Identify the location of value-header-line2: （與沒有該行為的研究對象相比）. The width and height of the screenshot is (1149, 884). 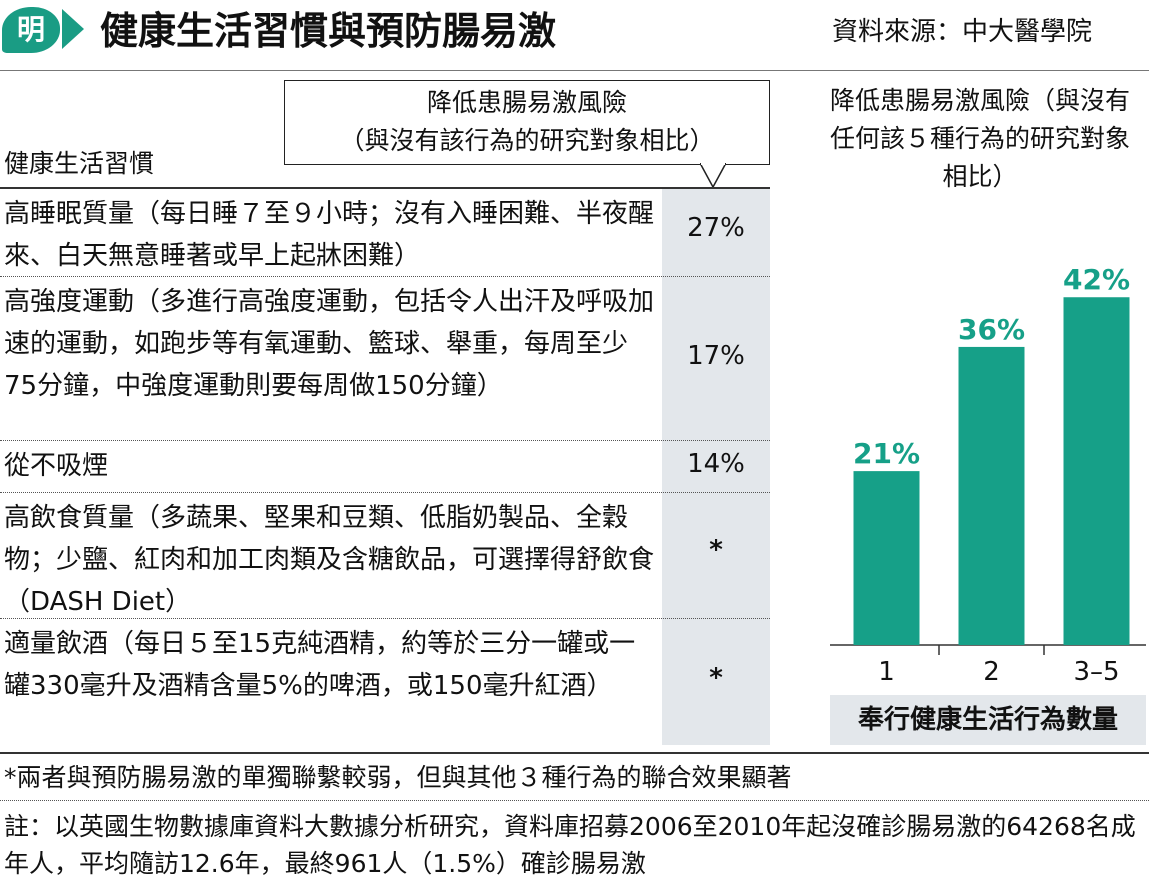
(527, 140).